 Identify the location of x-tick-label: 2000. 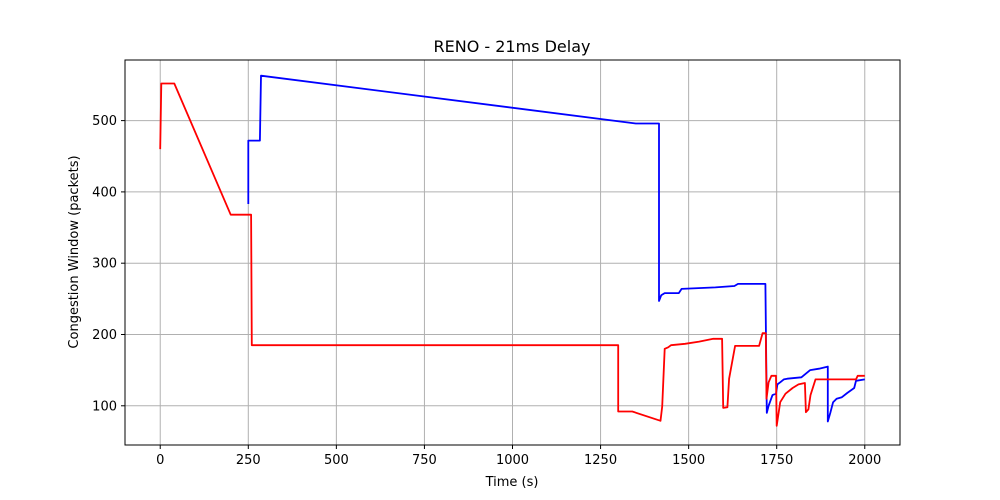
(864, 460).